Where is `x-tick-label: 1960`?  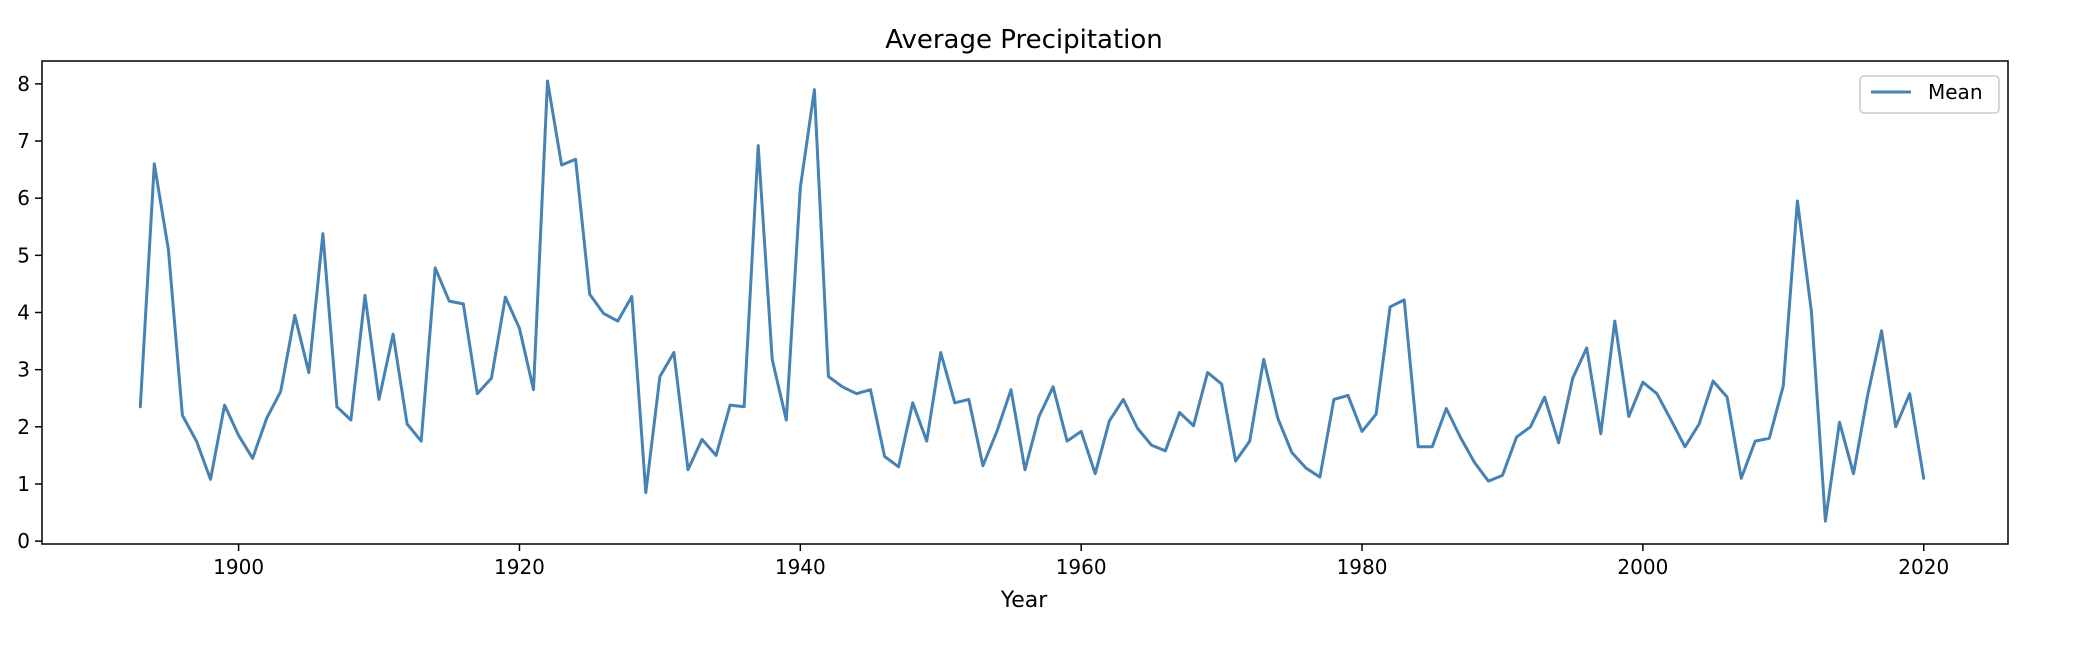 x-tick-label: 1960 is located at coordinates (1081, 567).